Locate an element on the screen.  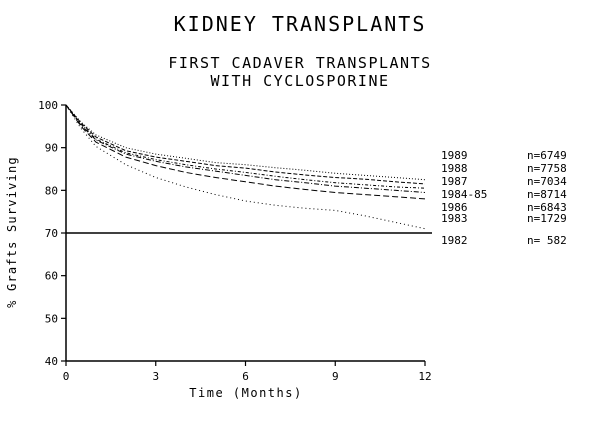
y-tick-label: 80 is located at coordinates (51, 190).